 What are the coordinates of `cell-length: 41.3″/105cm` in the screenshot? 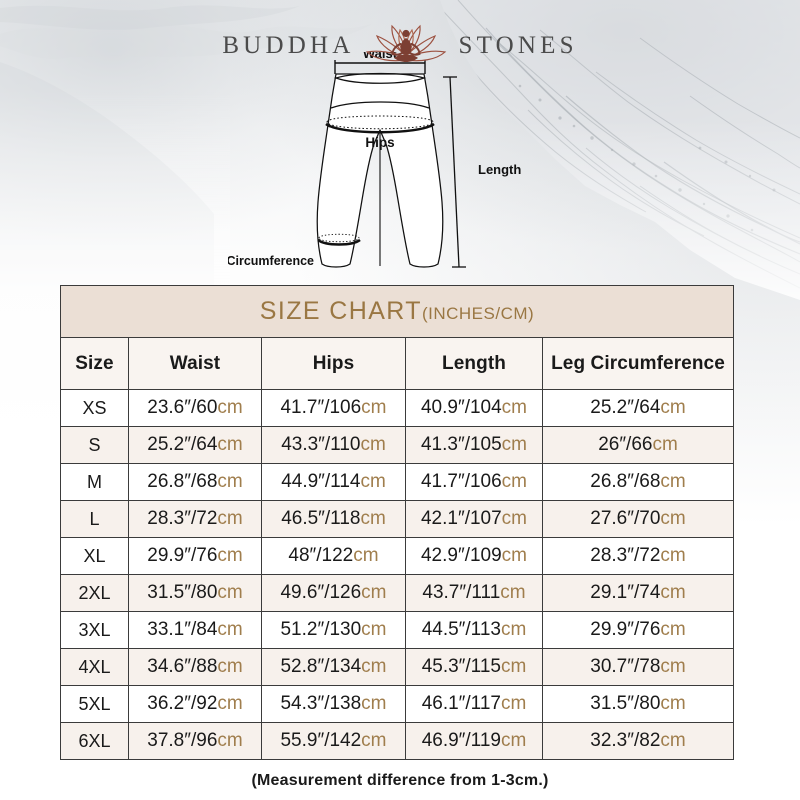 It's located at (474, 445).